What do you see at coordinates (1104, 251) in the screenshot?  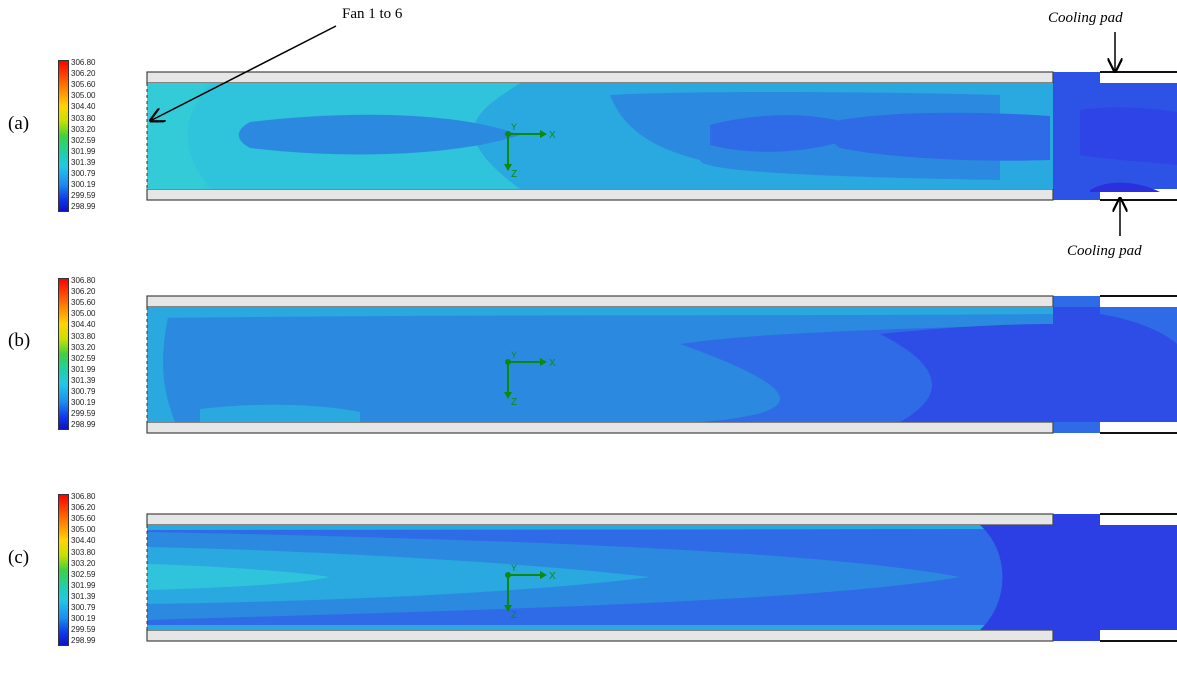 I see `cooling-pad-bottom-annotation: Cooling pad` at bounding box center [1104, 251].